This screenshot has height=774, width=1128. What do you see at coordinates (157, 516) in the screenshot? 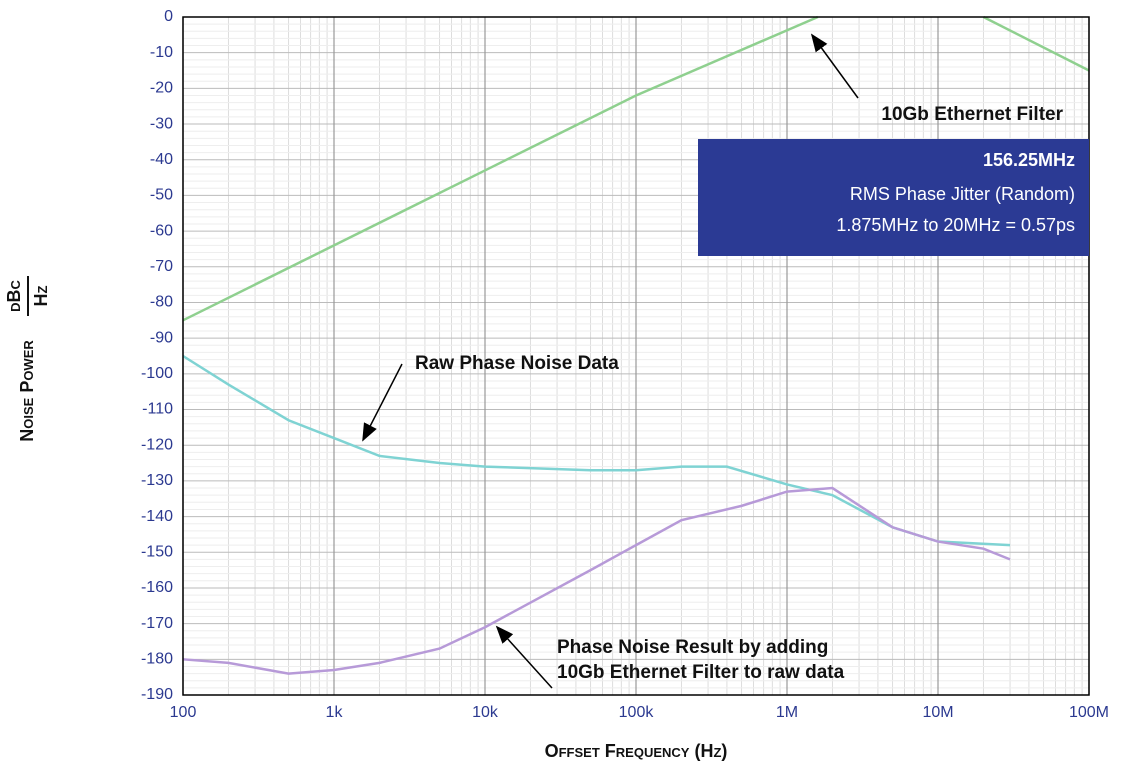
I see `y-tick-label: -140` at bounding box center [157, 516].